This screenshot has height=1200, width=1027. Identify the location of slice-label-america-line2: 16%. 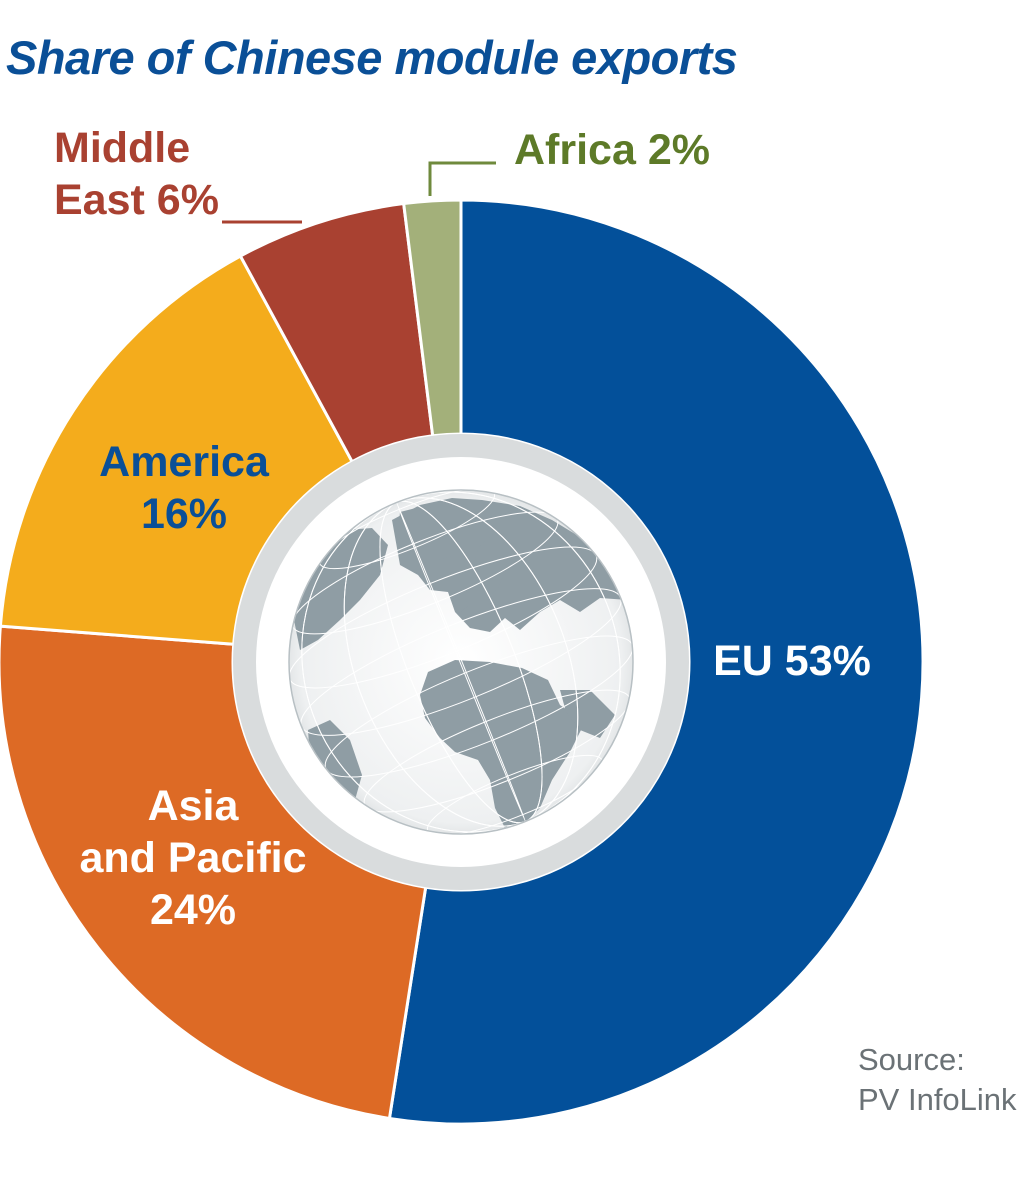
(184, 514).